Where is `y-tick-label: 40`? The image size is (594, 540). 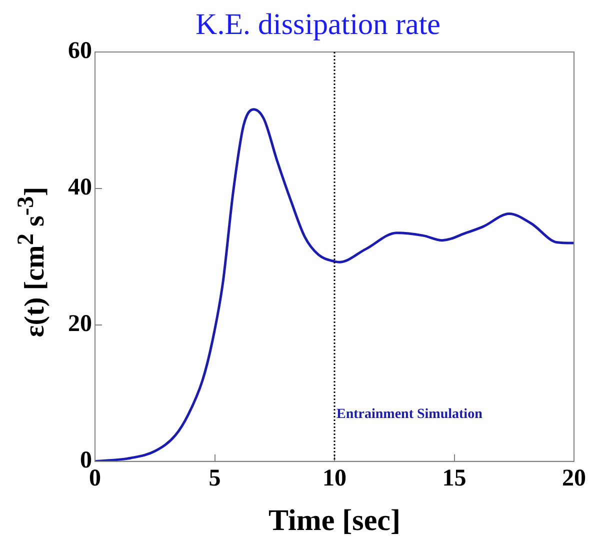 y-tick-label: 40 is located at coordinates (80, 187).